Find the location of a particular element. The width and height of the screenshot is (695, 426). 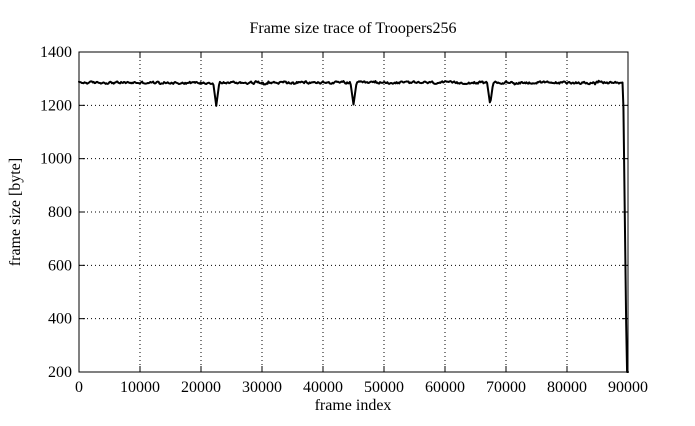

y-tick-label: 1200 is located at coordinates (56, 105).